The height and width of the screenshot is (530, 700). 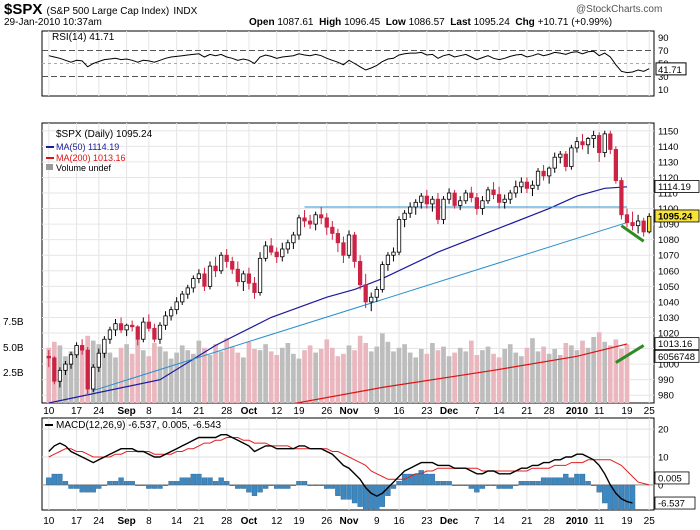 I want to click on volume-axis-label: 5.0B, so click(x=13, y=348).